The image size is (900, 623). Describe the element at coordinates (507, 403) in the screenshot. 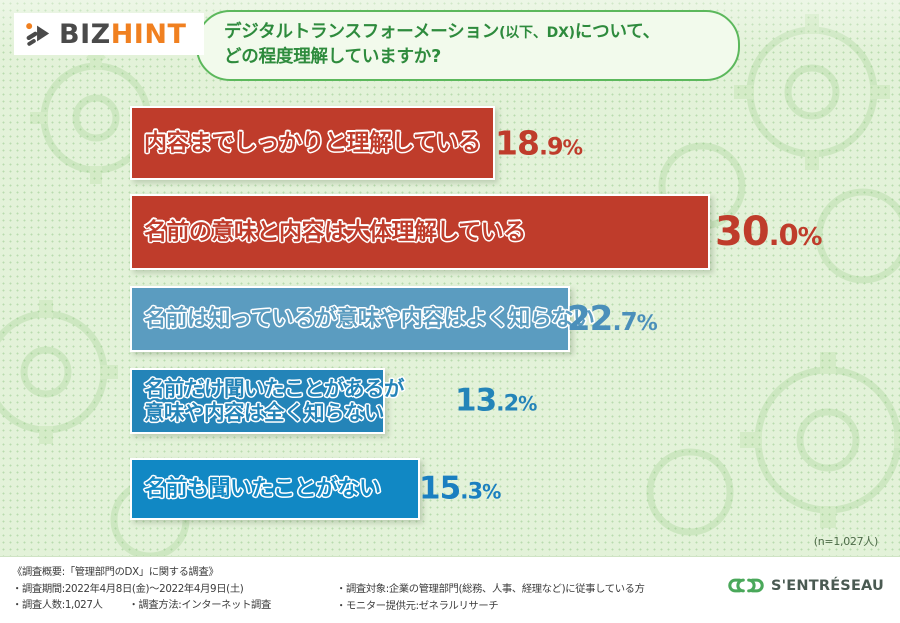

I see `bar-value-decimal: .2` at that location.